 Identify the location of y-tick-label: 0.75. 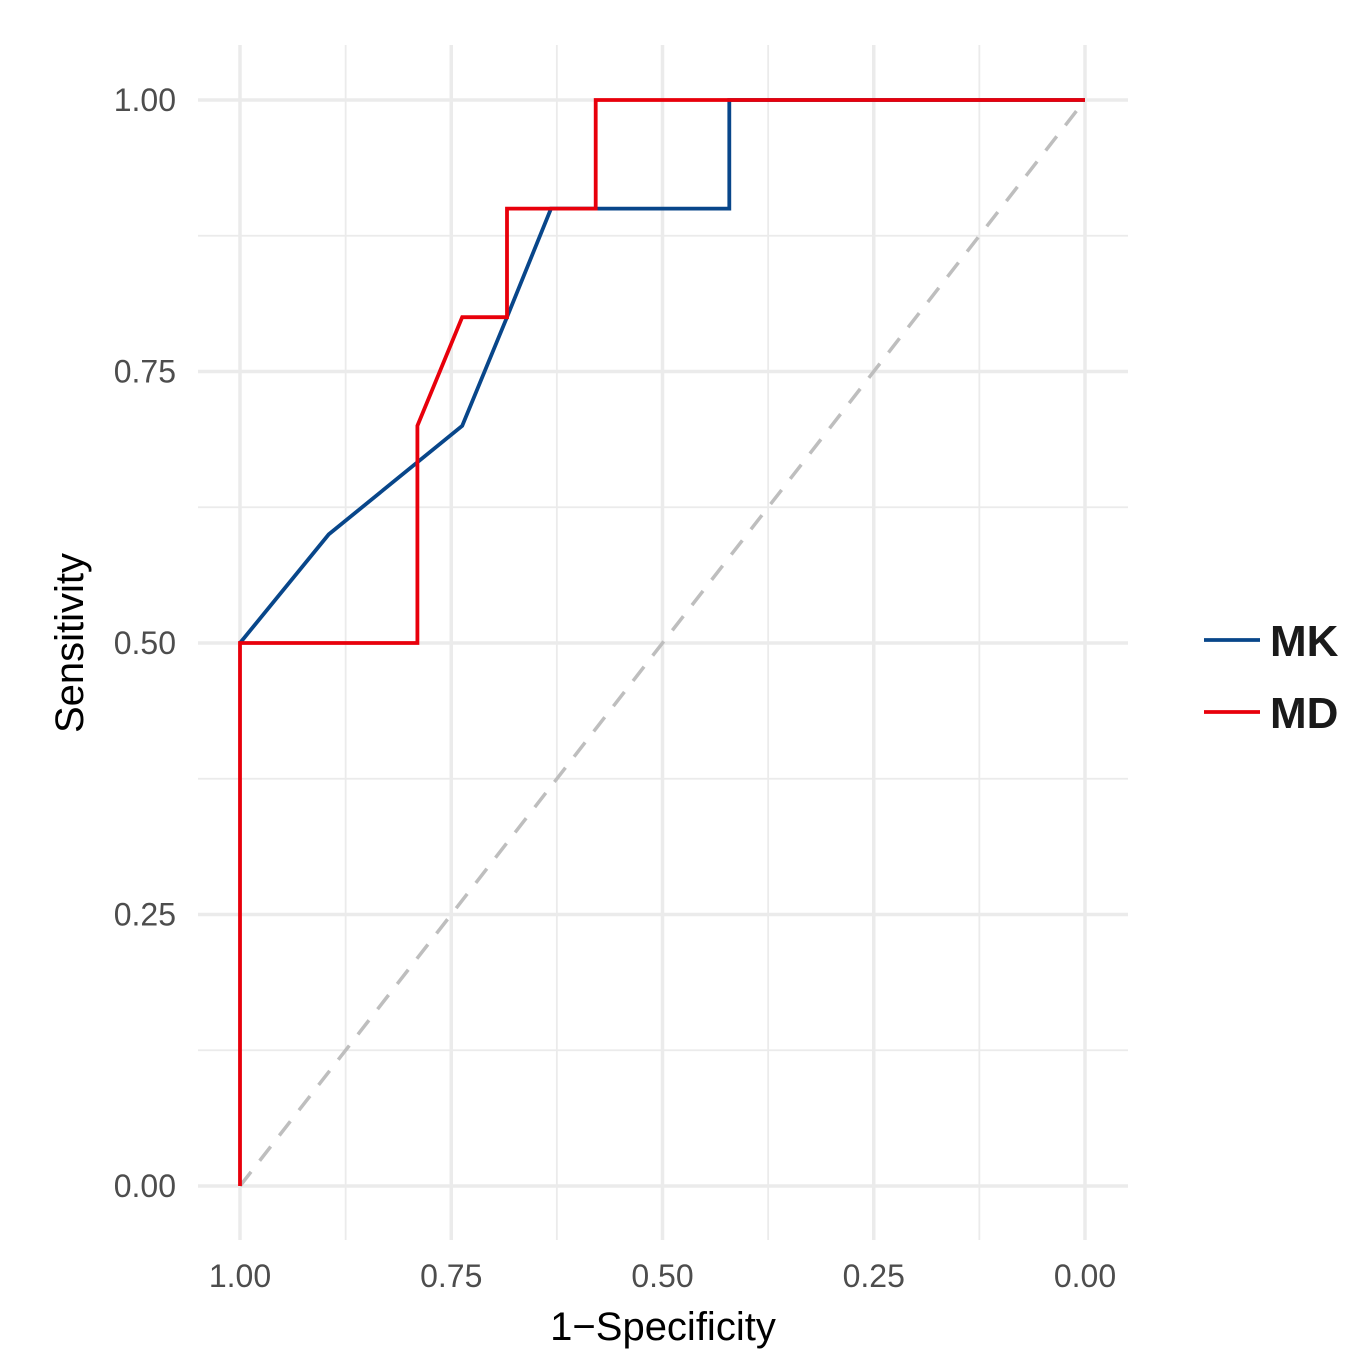
(145, 372).